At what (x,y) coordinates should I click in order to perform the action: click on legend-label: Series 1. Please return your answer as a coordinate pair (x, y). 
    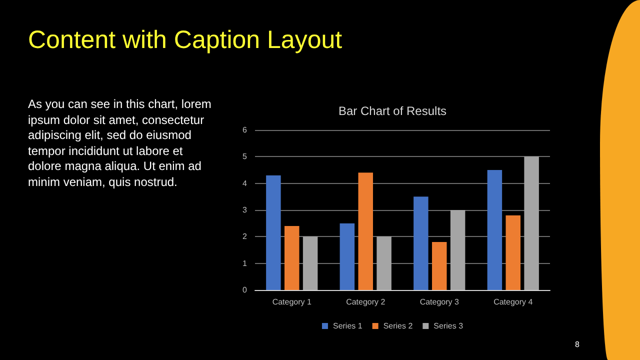
    Looking at the image, I should click on (347, 326).